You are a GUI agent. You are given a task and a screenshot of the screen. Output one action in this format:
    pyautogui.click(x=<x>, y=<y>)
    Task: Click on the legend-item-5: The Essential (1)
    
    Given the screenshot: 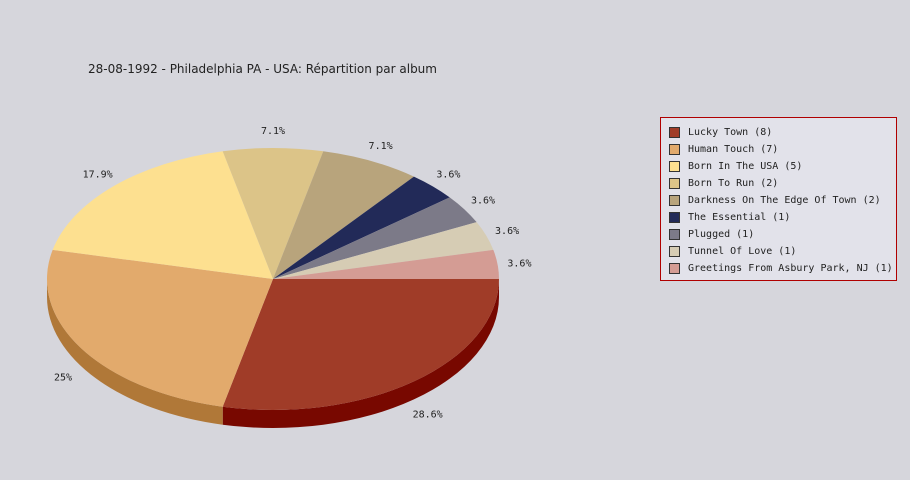 What is the action you would take?
    pyautogui.click(x=782, y=217)
    